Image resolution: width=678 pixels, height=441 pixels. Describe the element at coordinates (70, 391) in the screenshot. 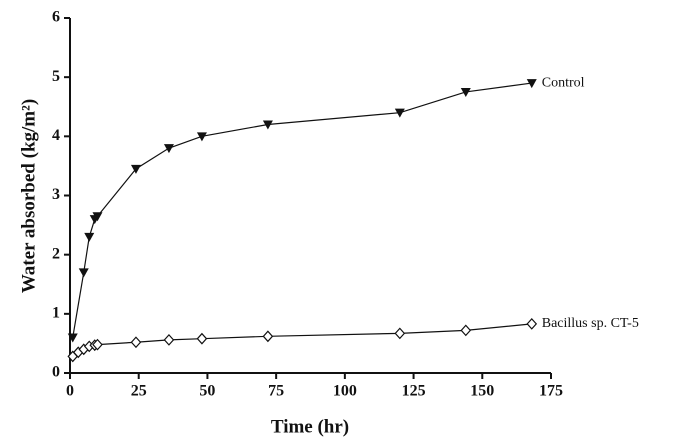

I see `x-tick-label: 0` at that location.